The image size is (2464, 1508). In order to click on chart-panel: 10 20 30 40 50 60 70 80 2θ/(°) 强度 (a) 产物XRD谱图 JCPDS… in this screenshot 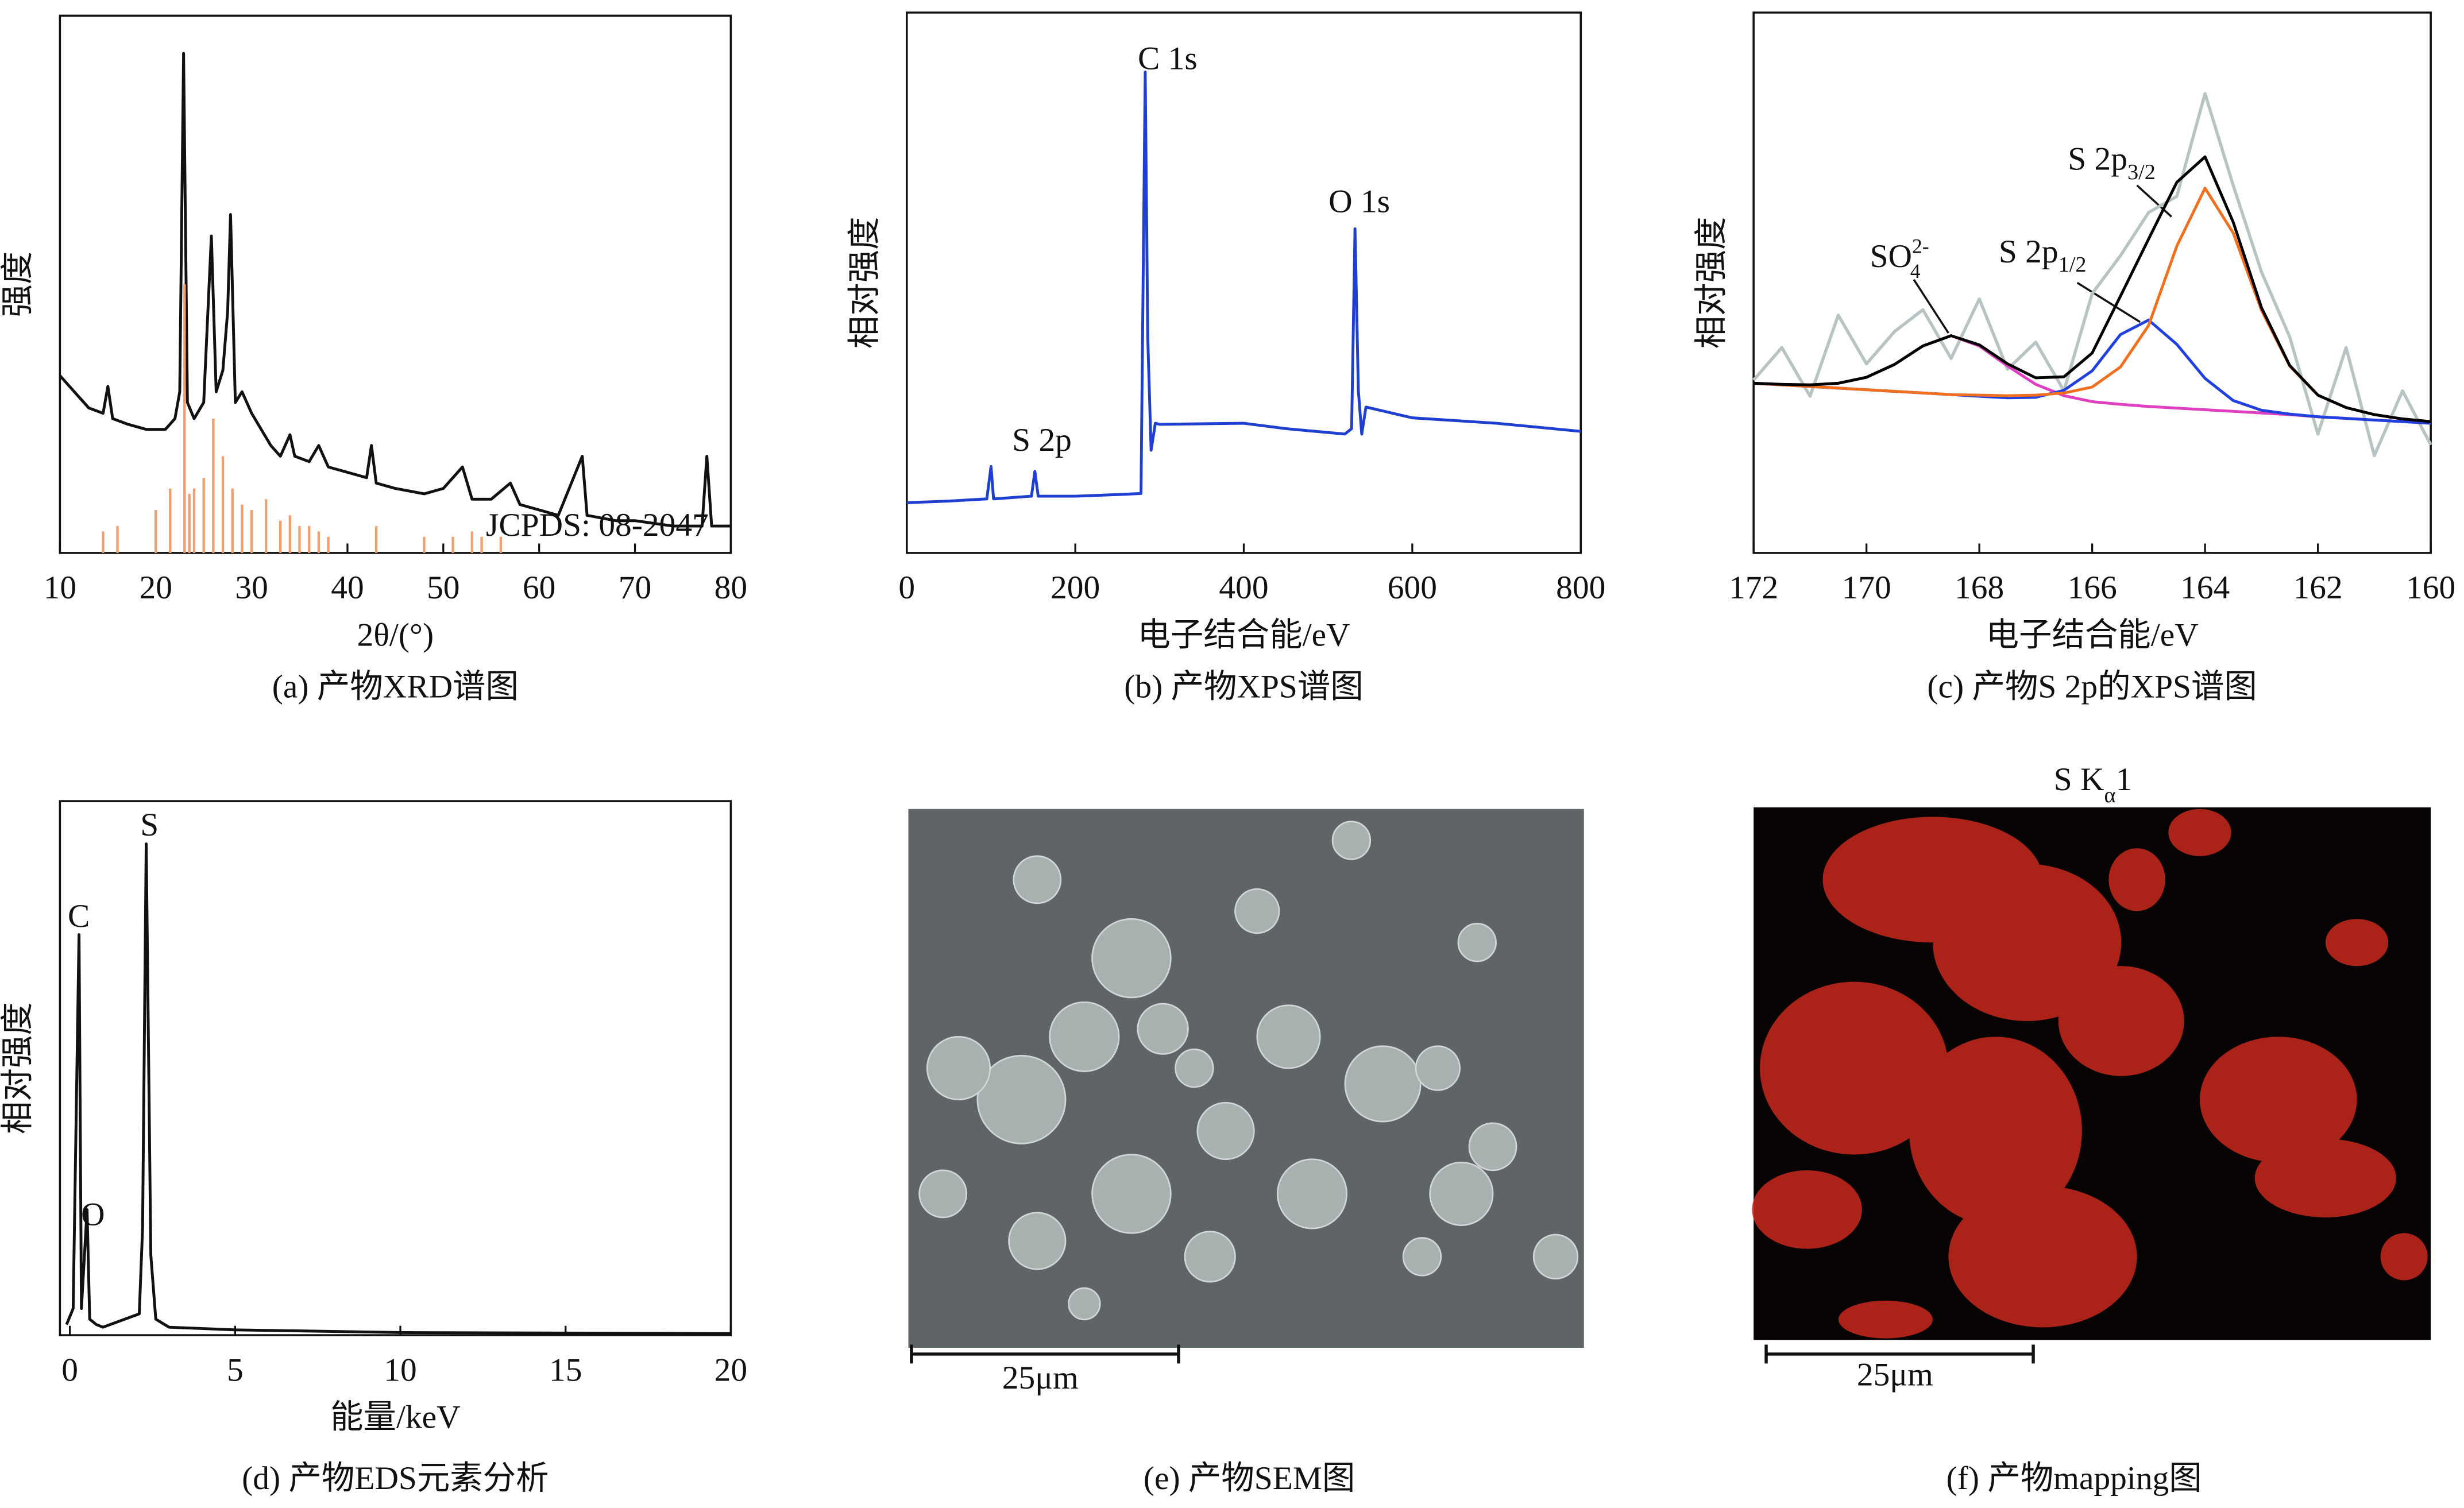, I will do `click(373, 359)`.